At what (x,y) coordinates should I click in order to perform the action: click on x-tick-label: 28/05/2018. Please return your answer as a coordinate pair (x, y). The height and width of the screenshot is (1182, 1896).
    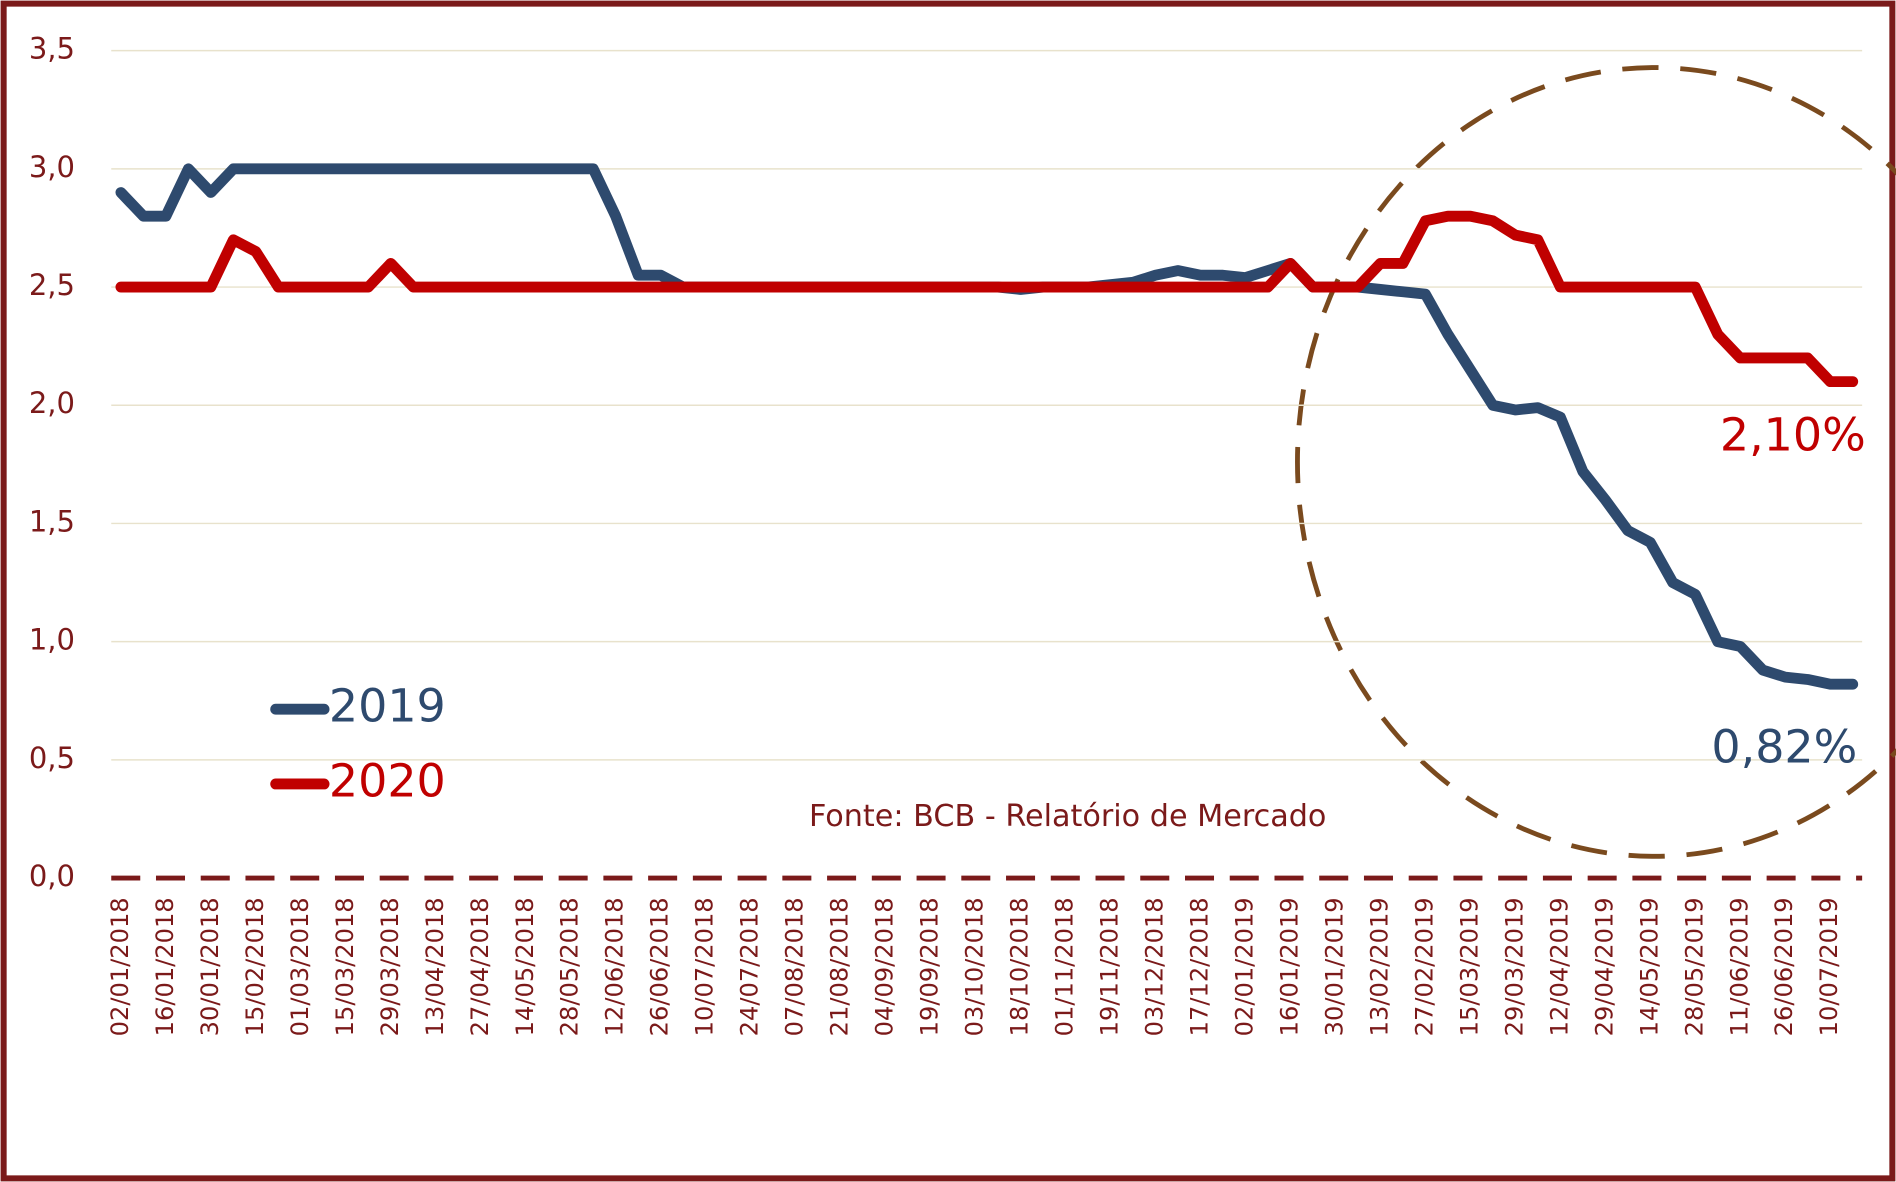
    Looking at the image, I should click on (570, 966).